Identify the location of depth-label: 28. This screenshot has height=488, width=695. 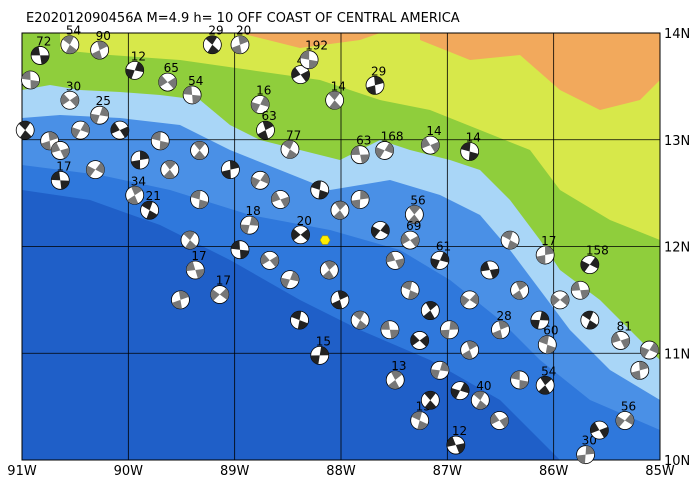
(504, 316).